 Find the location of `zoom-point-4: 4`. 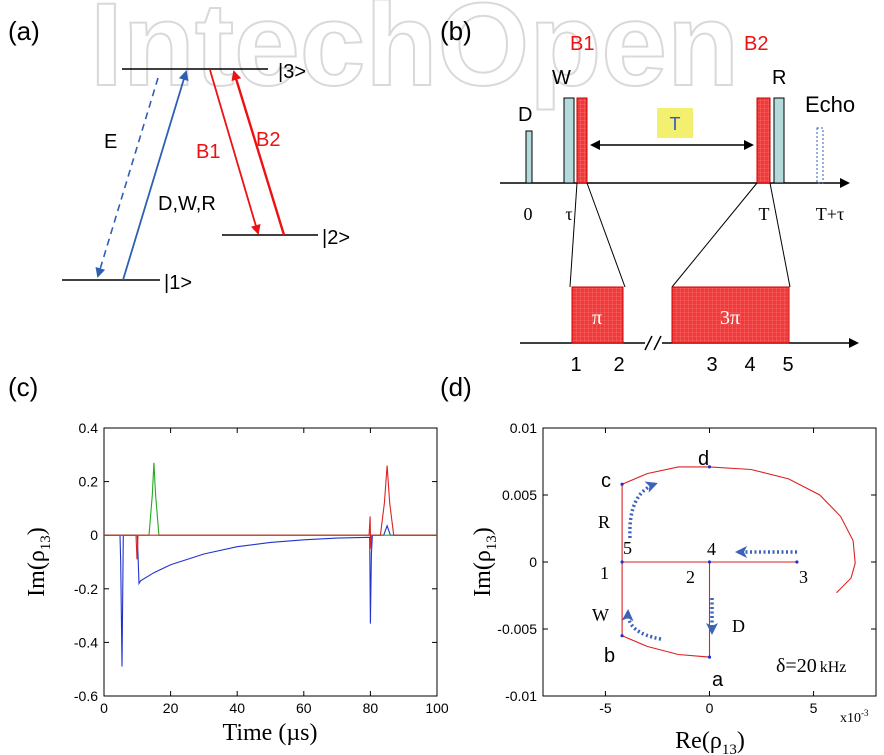

zoom-point-4: 4 is located at coordinates (749, 365).